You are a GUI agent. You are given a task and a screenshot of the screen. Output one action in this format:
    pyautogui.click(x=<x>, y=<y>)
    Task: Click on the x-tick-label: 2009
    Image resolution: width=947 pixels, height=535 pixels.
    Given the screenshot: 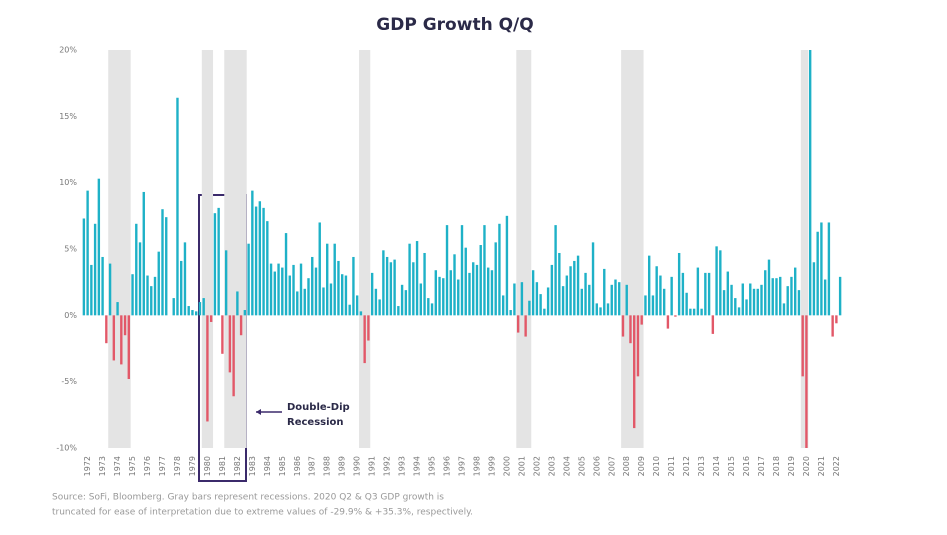 What is the action you would take?
    pyautogui.click(x=641, y=466)
    